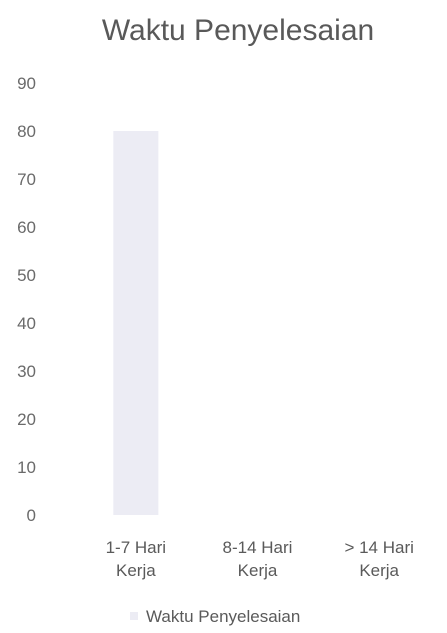 The width and height of the screenshot is (447, 633). I want to click on y-tick-label: 10, so click(26, 467).